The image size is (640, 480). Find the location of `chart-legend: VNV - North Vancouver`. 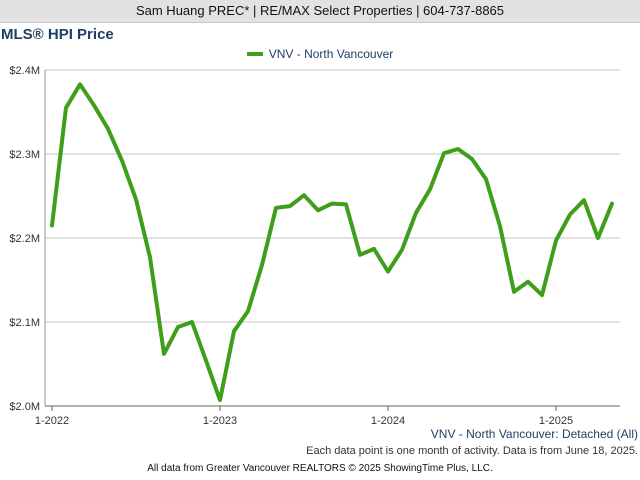

chart-legend: VNV - North Vancouver is located at coordinates (320, 54).